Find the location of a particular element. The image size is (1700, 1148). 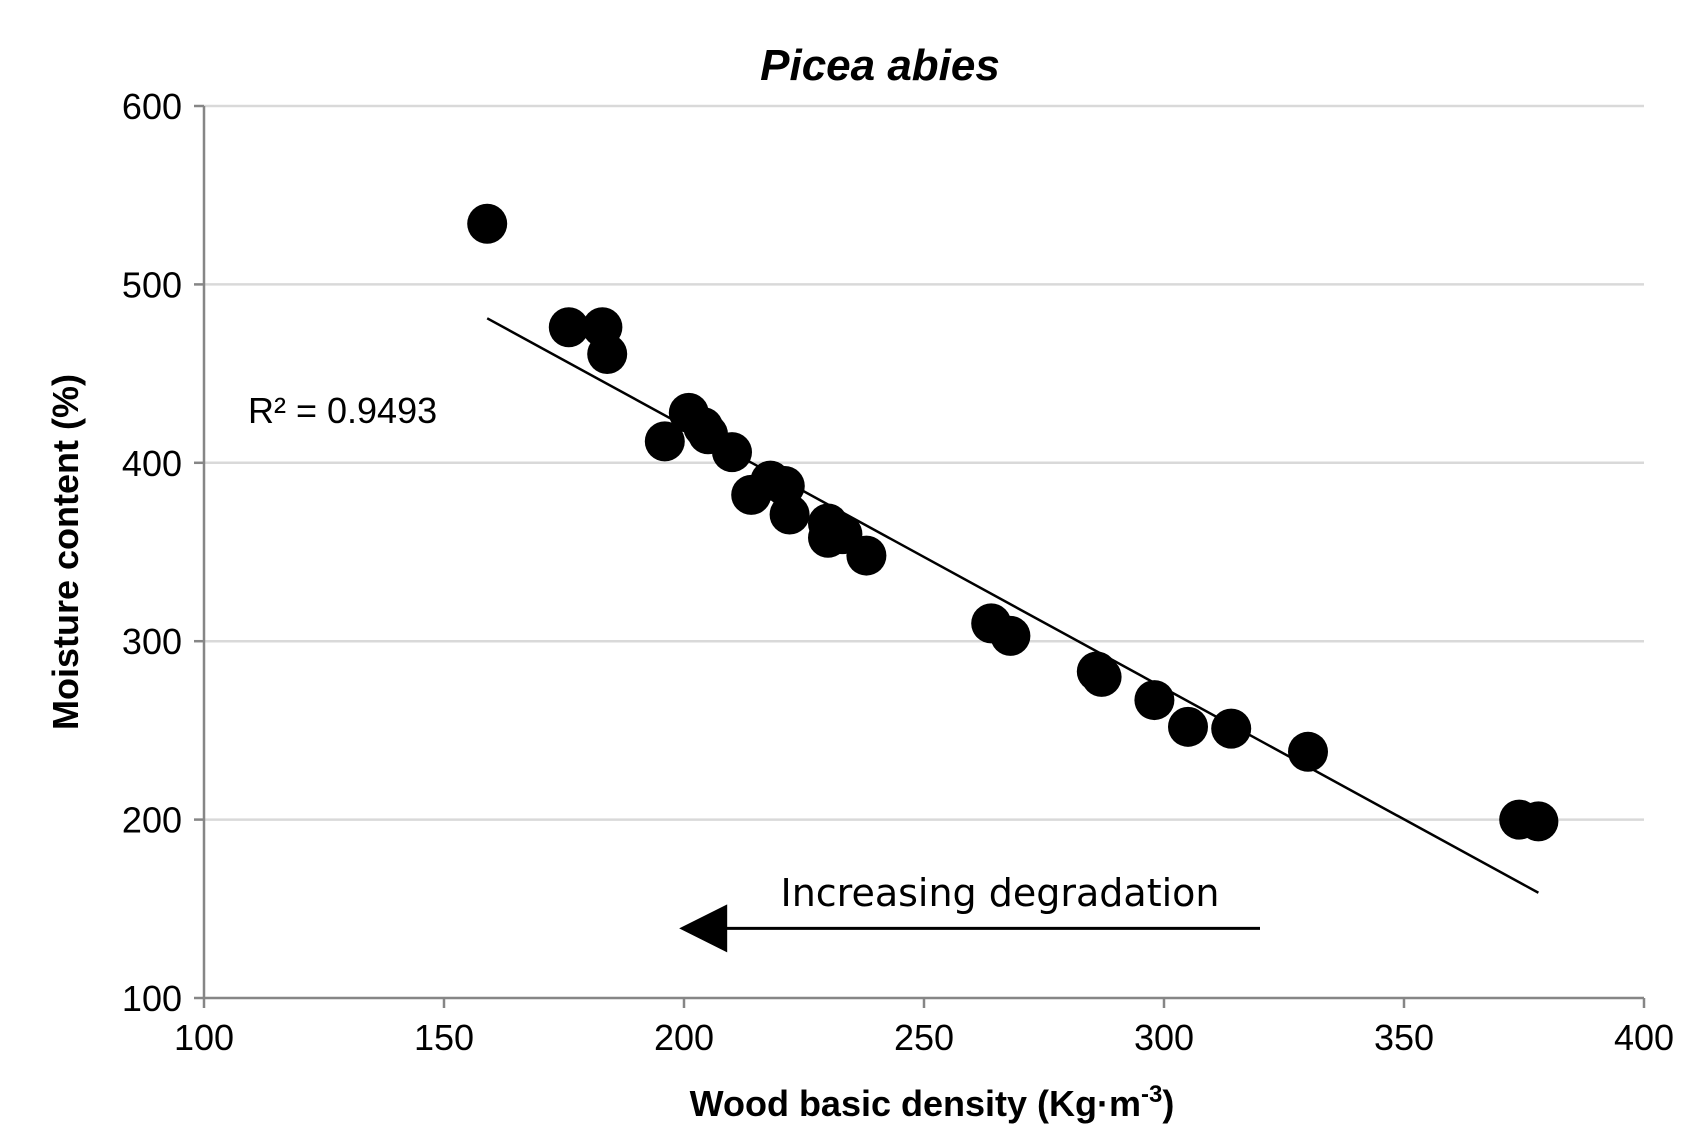

x-tick-label-150: 150 is located at coordinates (444, 1037).